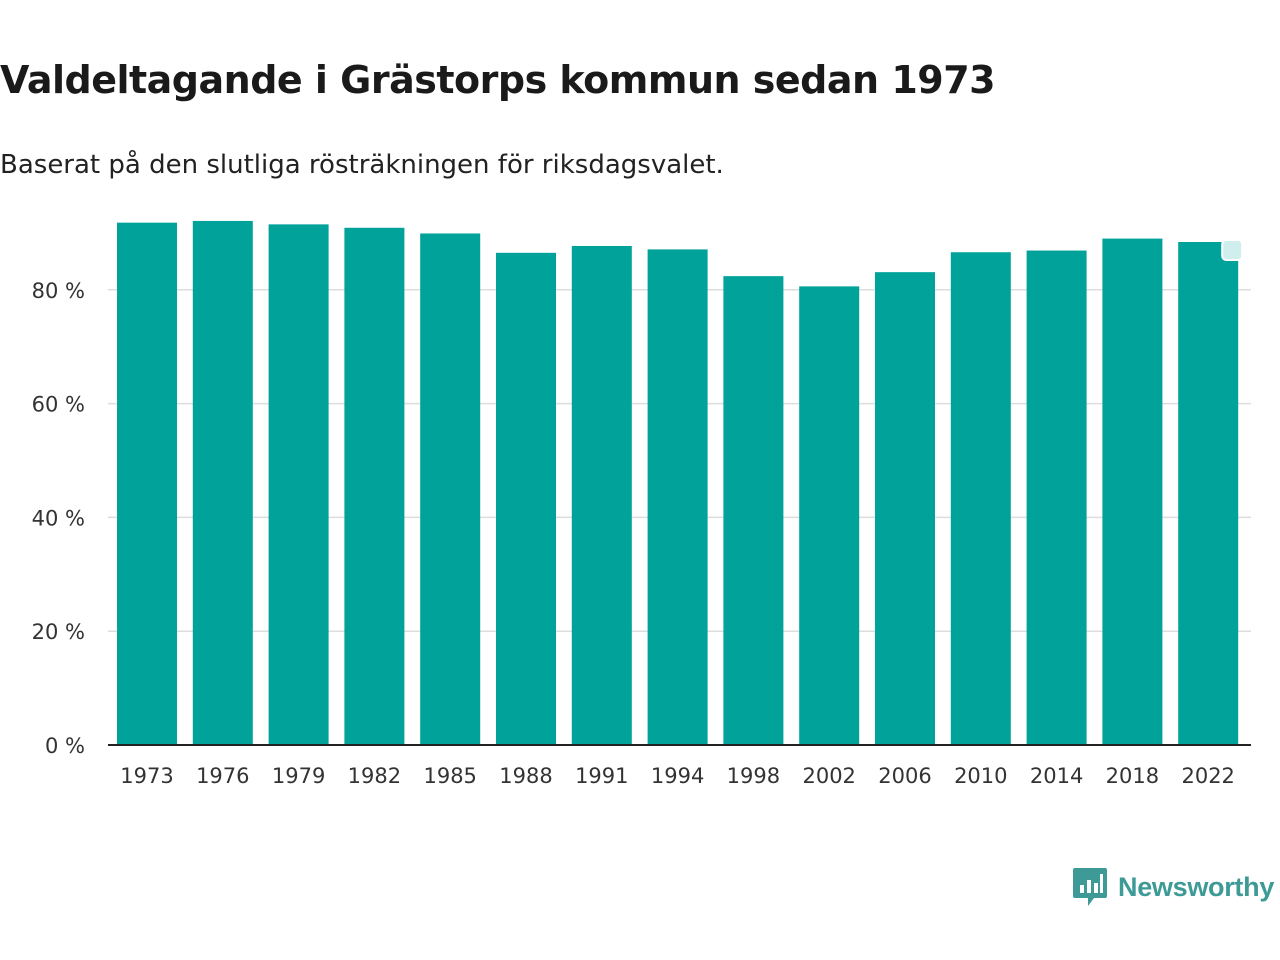  Describe the element at coordinates (1132, 491) in the screenshot. I see `bar-2018` at that location.